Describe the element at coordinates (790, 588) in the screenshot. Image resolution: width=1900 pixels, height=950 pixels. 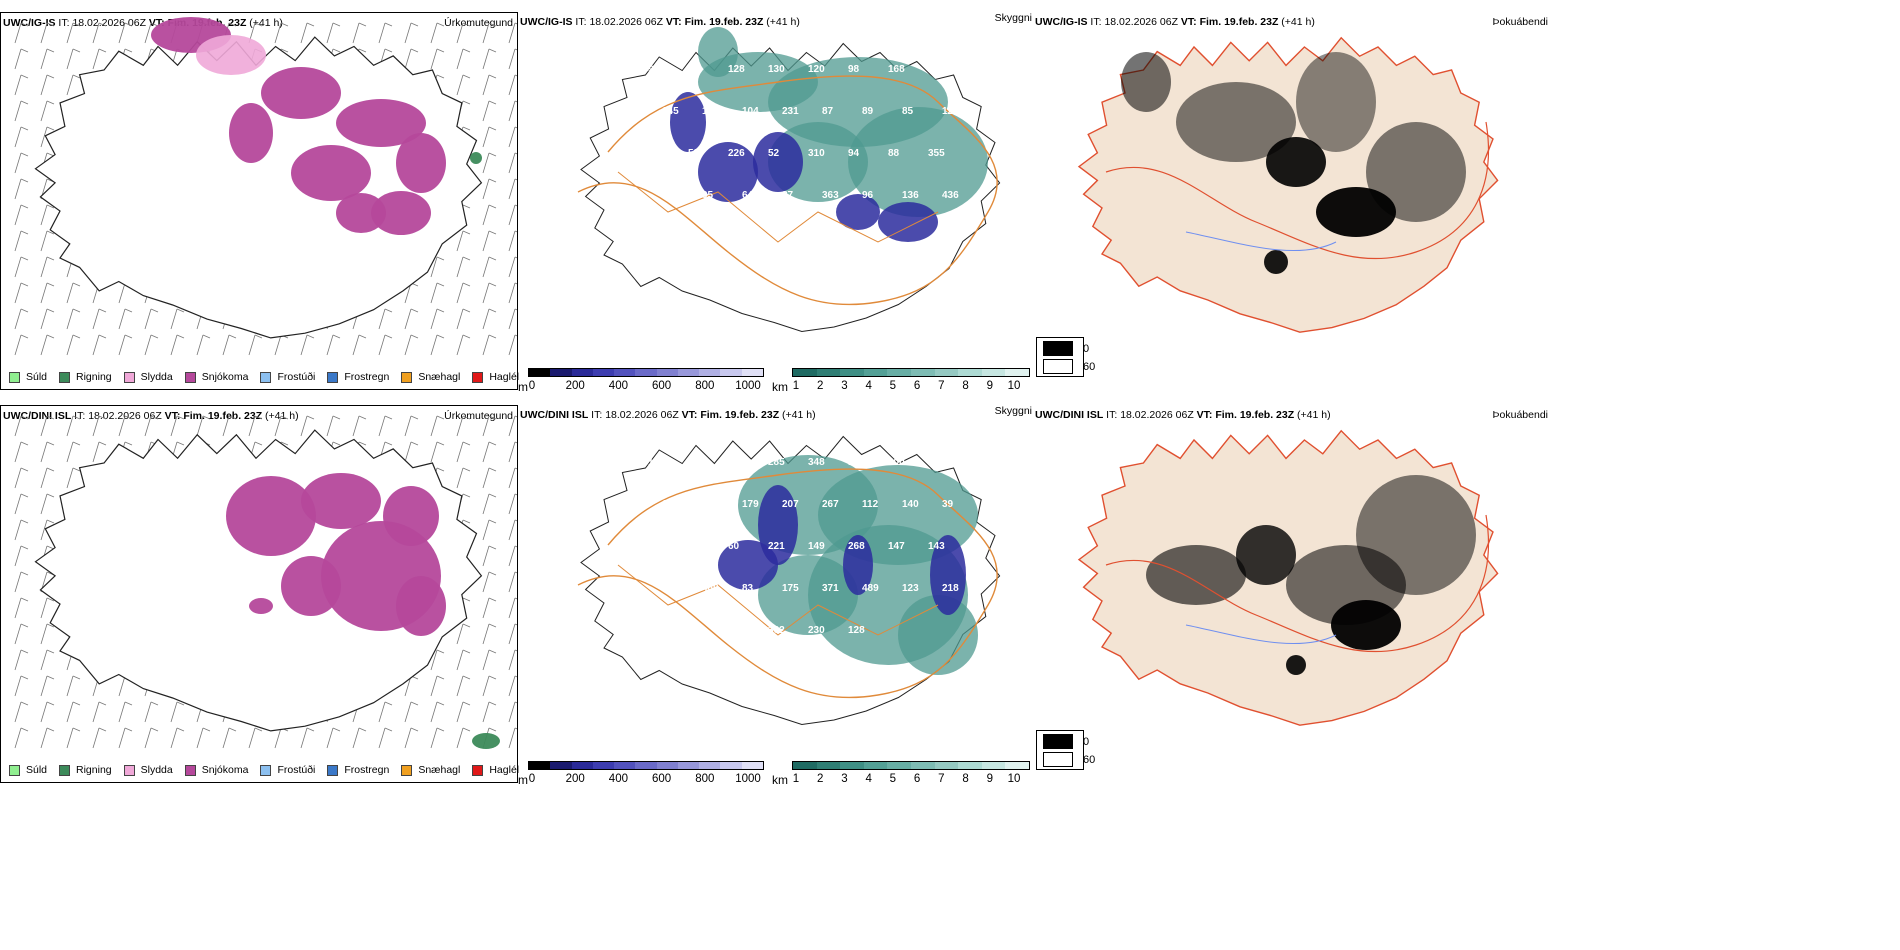
I see `cloudbase-value-label: 175` at that location.